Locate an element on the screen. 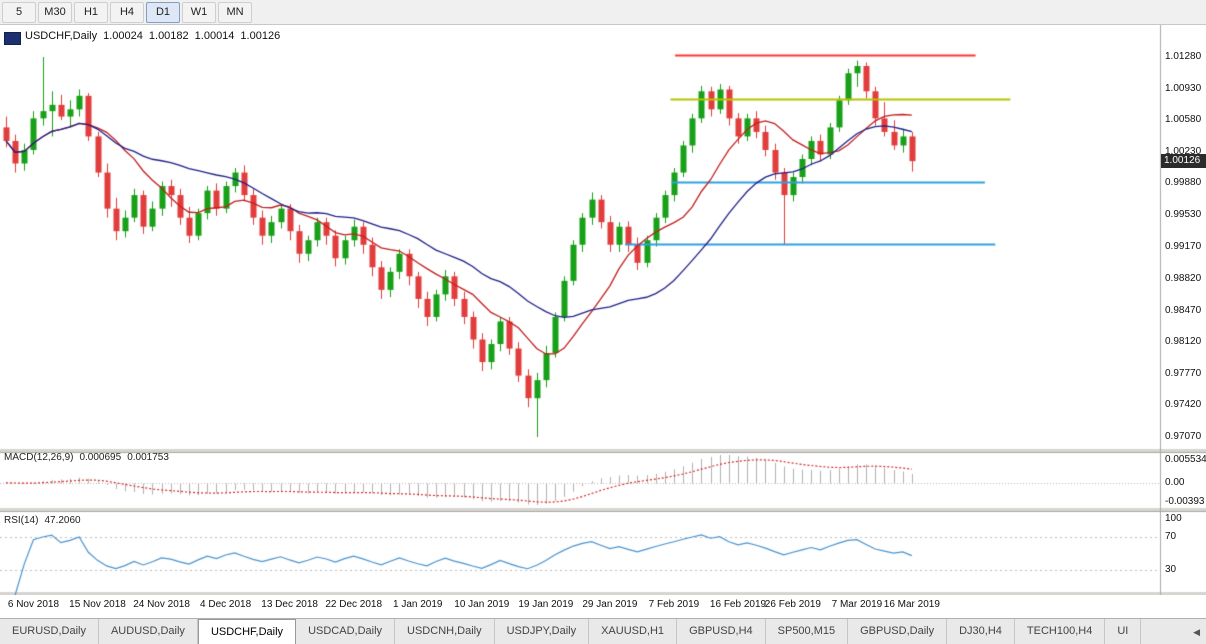 This screenshot has height=644, width=1206. timeframe-button-m30: M30 is located at coordinates (55, 12).